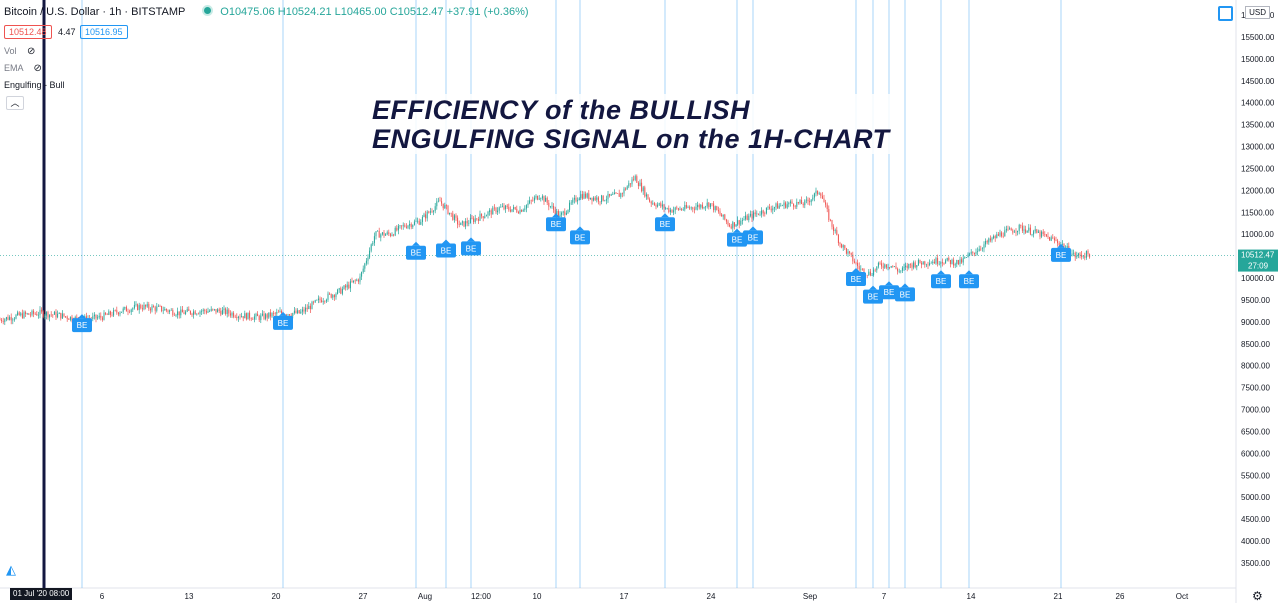  Describe the element at coordinates (1257, 12) in the screenshot. I see `currency-button: USD` at that location.